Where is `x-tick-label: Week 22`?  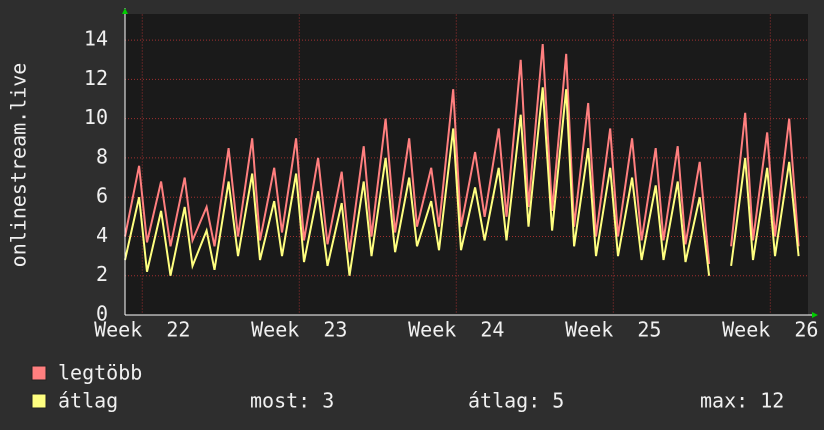
x-tick-label: Week 22 is located at coordinates (142, 330).